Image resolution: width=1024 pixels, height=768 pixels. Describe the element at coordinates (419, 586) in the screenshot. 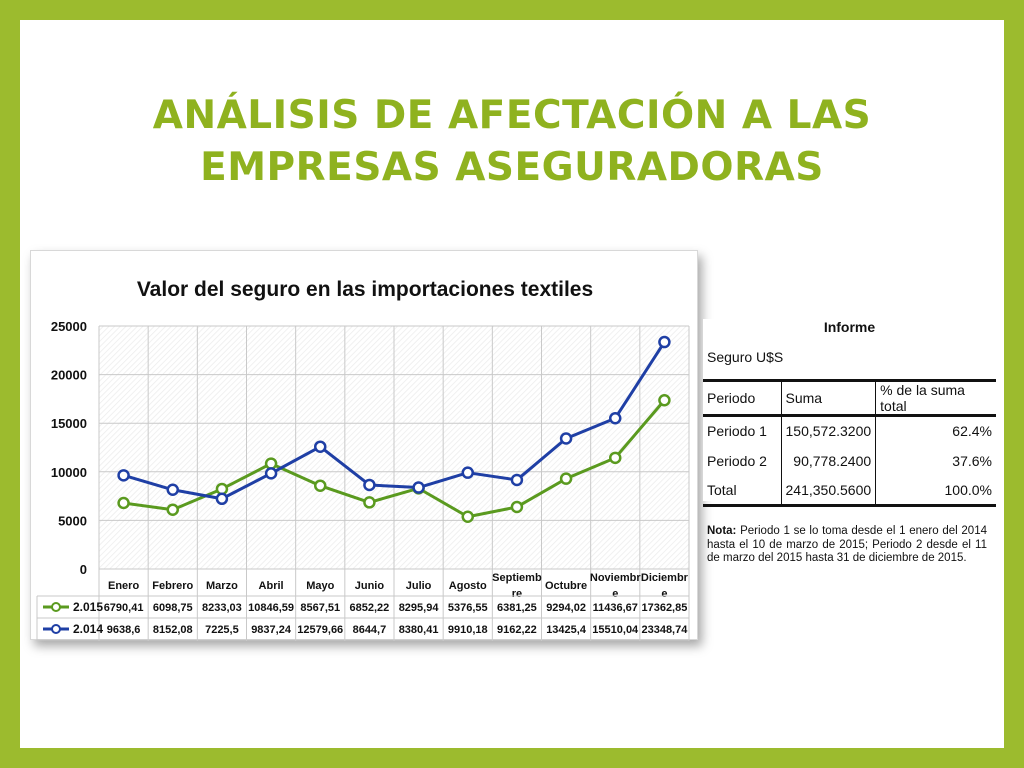

I see `x-tick-label: Julio` at that location.